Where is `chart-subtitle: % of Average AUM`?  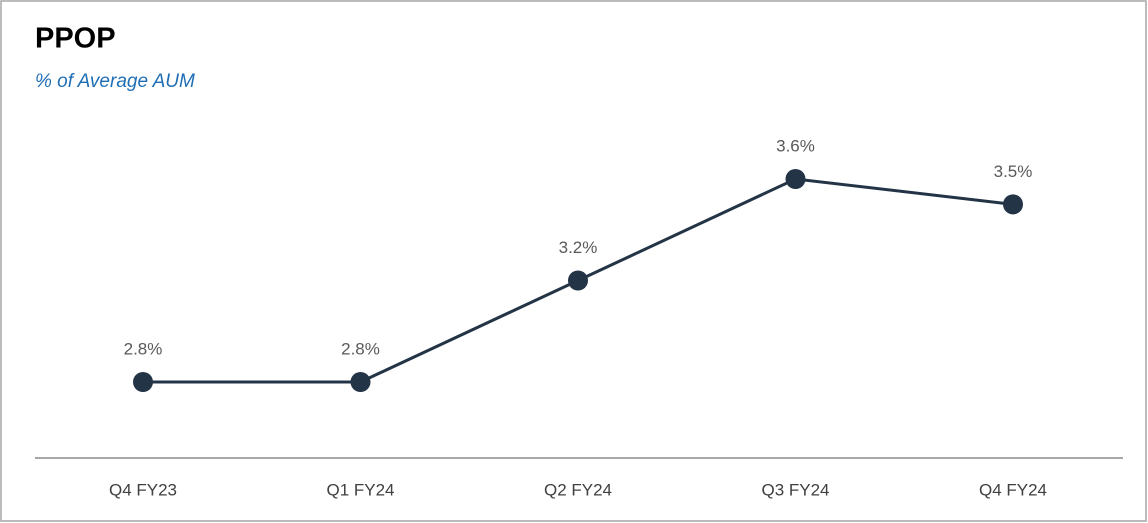 chart-subtitle: % of Average AUM is located at coordinates (115, 81).